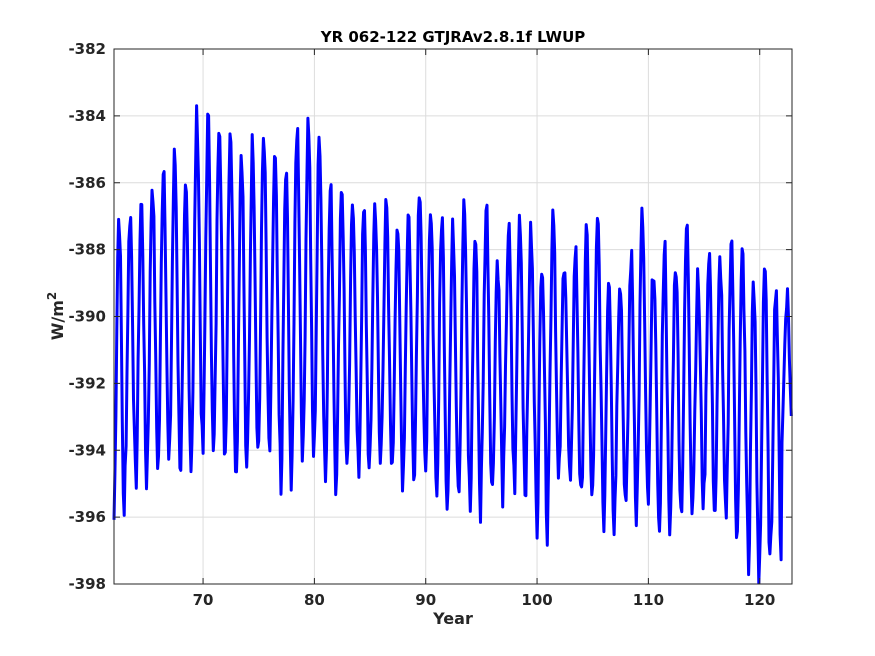 Image resolution: width=875 pixels, height=656 pixels. What do you see at coordinates (52, 296) in the screenshot?
I see `y-axis-label-superscript: 2` at bounding box center [52, 296].